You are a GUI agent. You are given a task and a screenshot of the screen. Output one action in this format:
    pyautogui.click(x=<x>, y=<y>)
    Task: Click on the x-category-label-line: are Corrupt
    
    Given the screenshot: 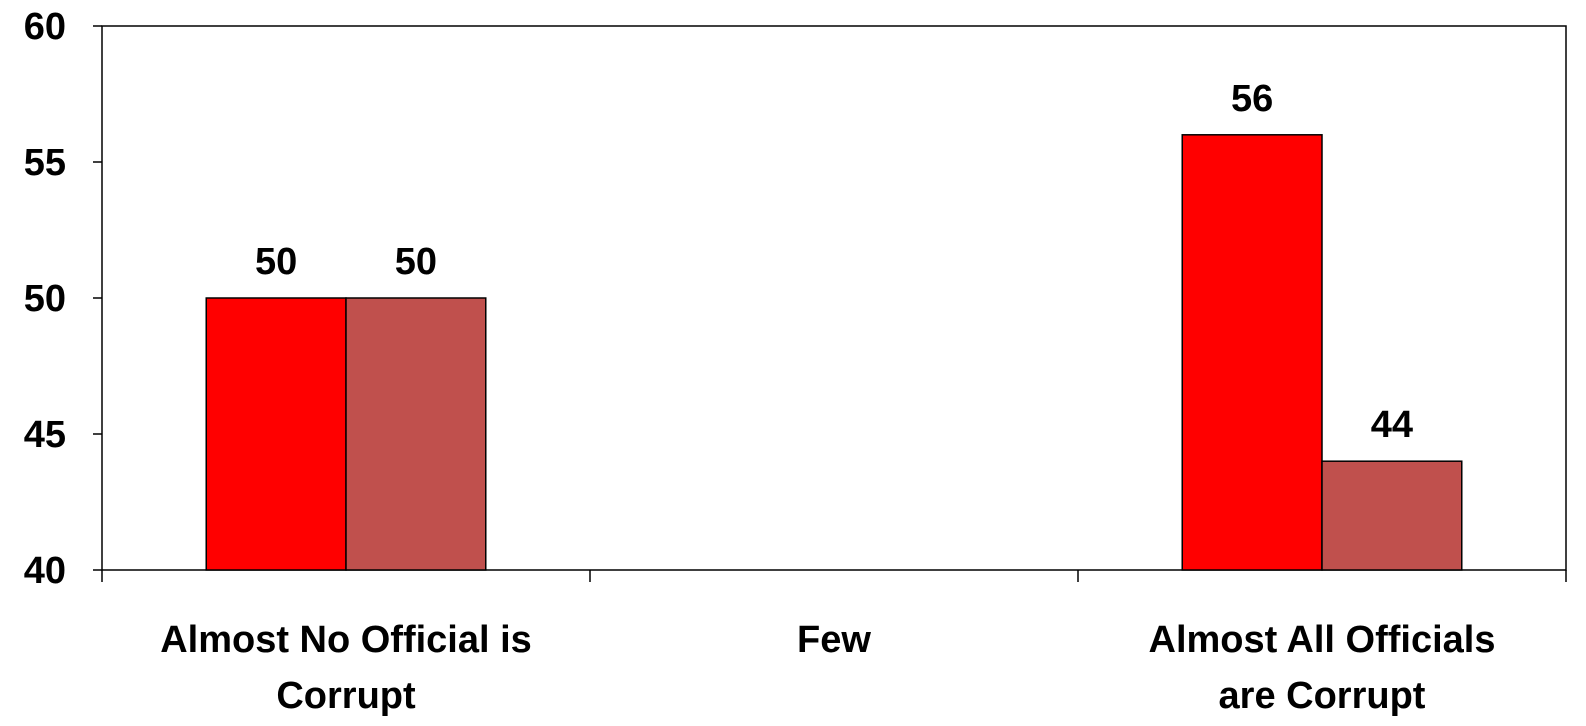 What is the action you would take?
    pyautogui.click(x=1322, y=696)
    